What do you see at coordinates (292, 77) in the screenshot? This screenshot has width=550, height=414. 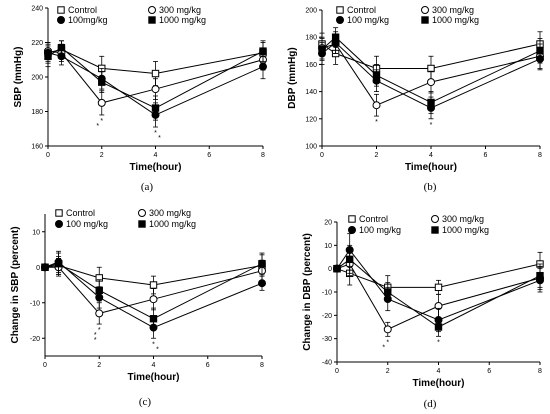 I see `y-axis-label: DBP (mmHg)` at bounding box center [292, 77].